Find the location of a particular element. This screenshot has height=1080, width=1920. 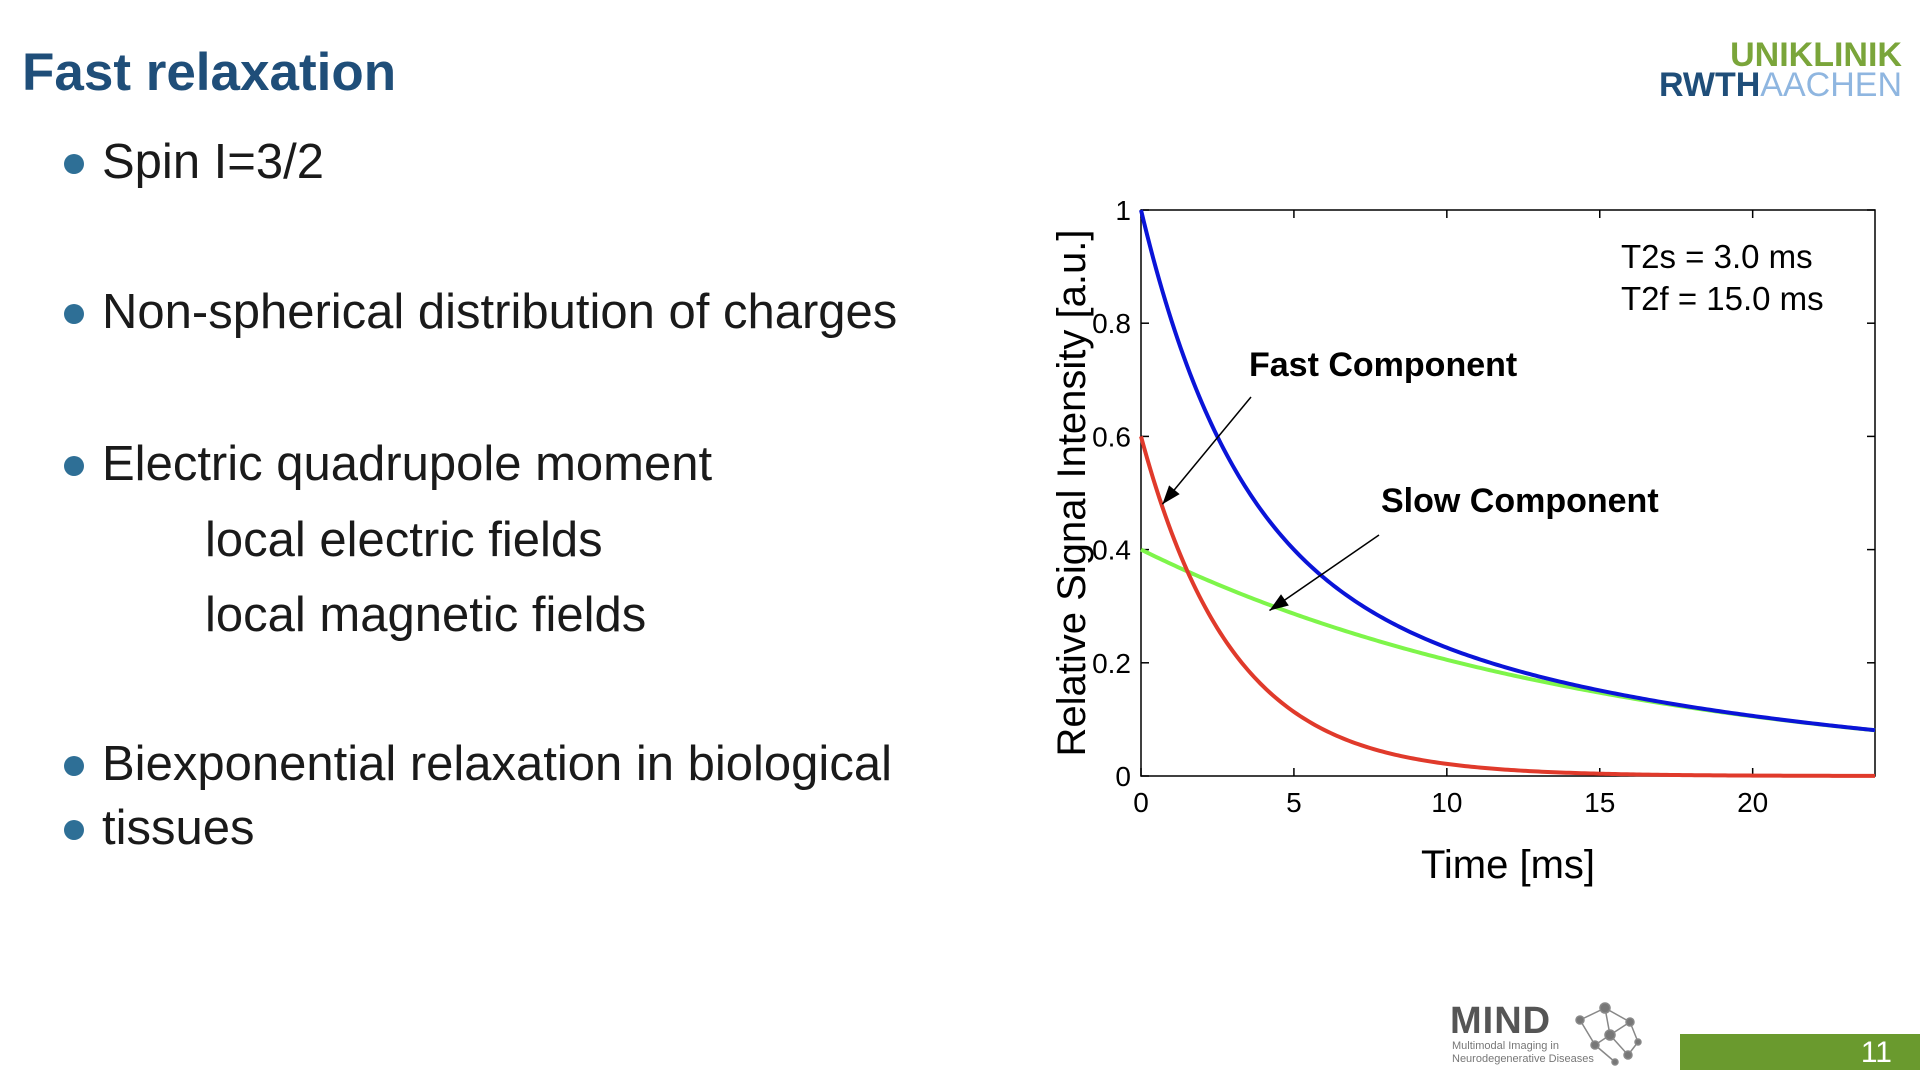

fast-arrow is located at coordinates (1206, 450).